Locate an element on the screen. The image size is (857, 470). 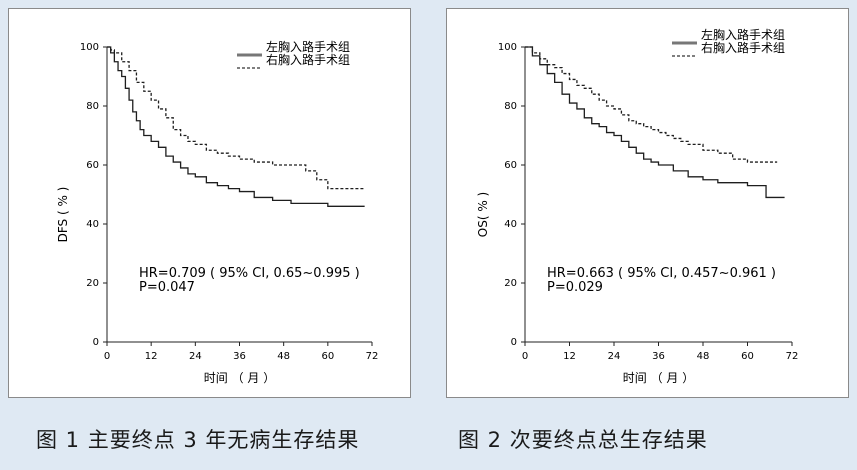
figure-1-caption: 图 1 主要终点 3 年无病生存结果 is located at coordinates (198, 440).